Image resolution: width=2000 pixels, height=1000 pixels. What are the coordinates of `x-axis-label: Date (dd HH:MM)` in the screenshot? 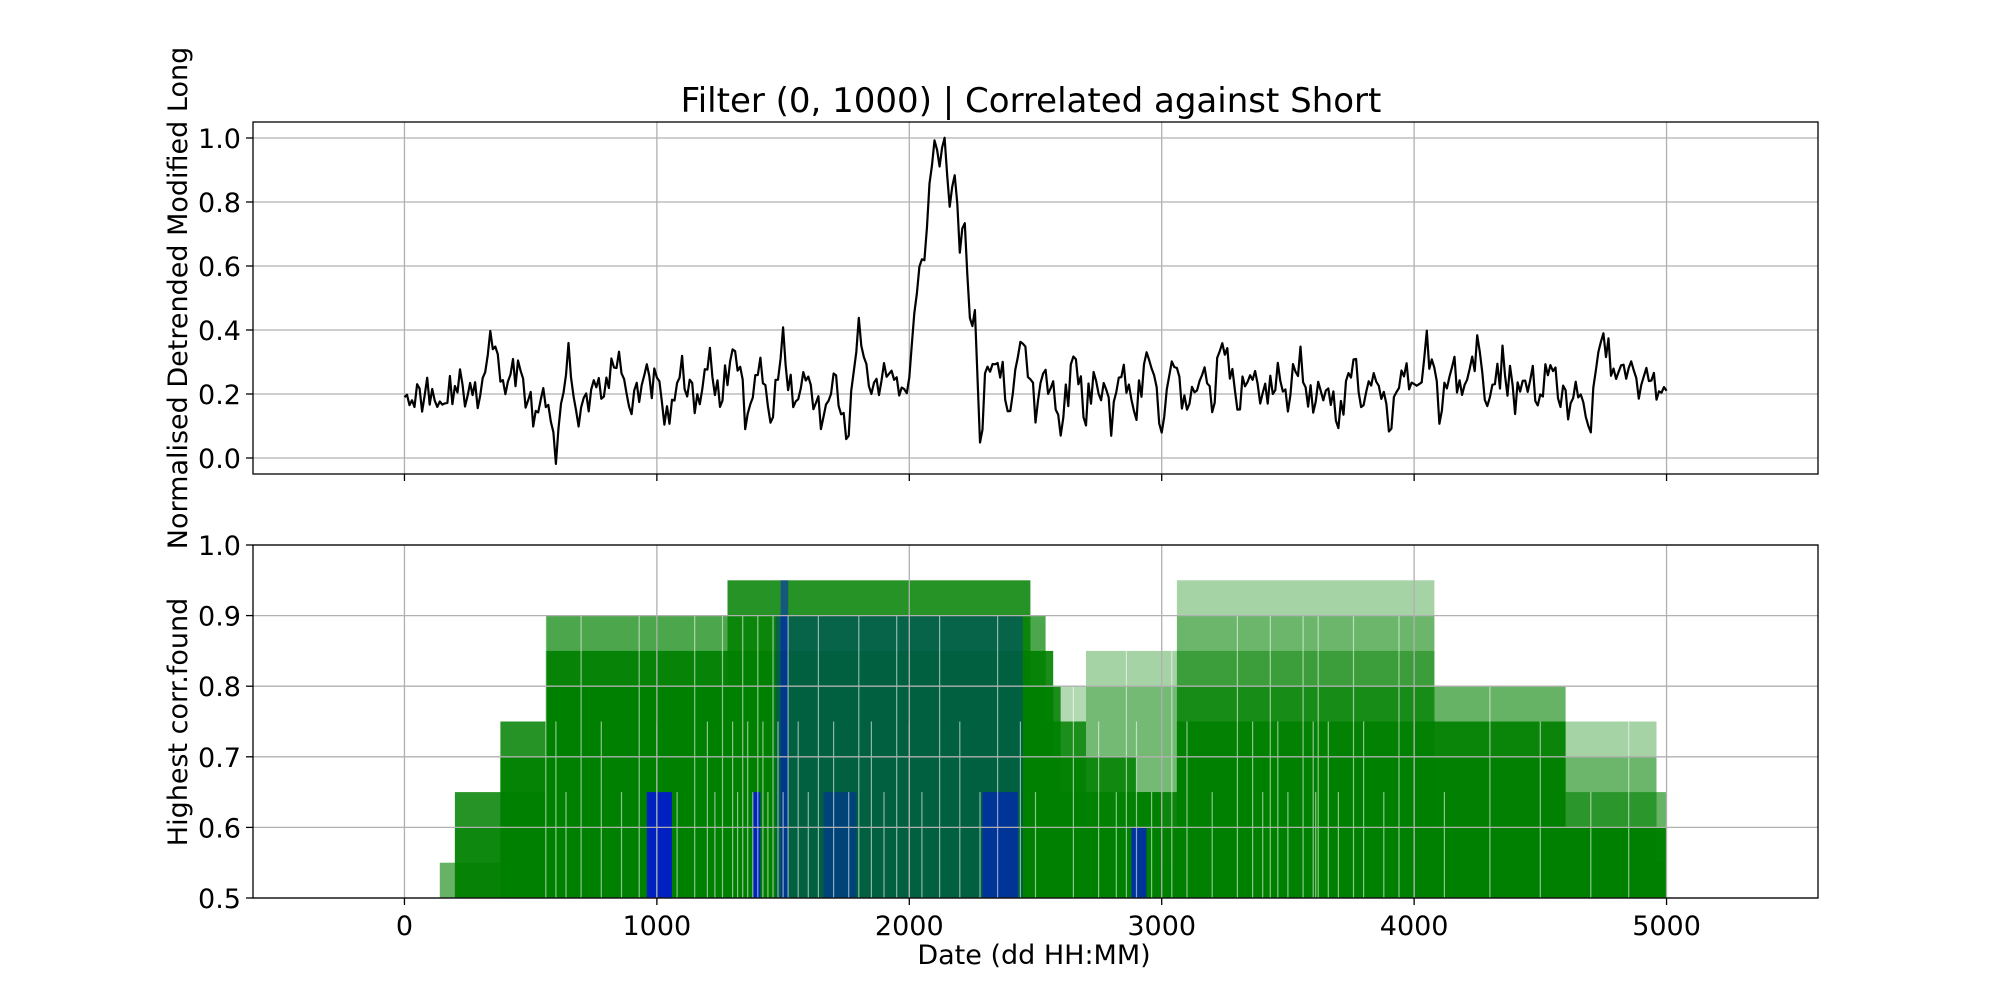 It's located at (1033, 955).